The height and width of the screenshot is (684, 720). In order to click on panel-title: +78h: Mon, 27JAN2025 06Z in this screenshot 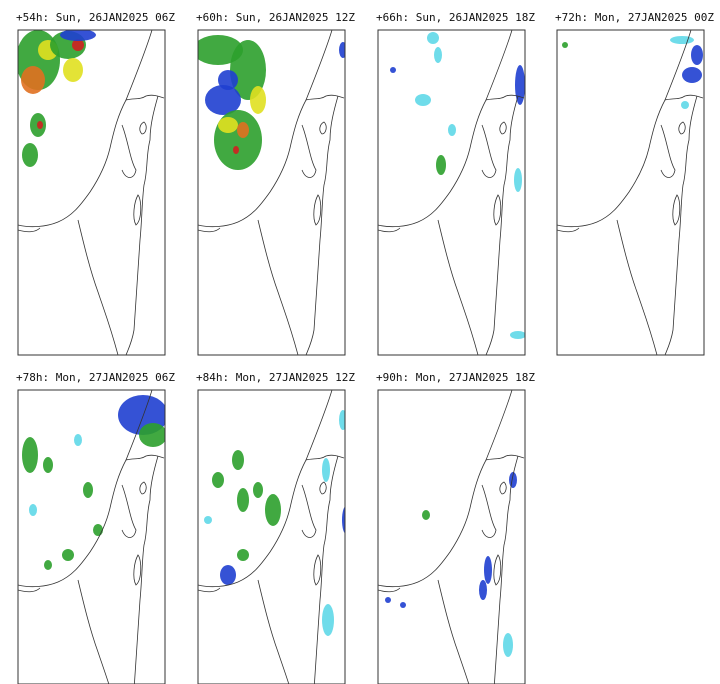, I will do `click(95, 377)`.